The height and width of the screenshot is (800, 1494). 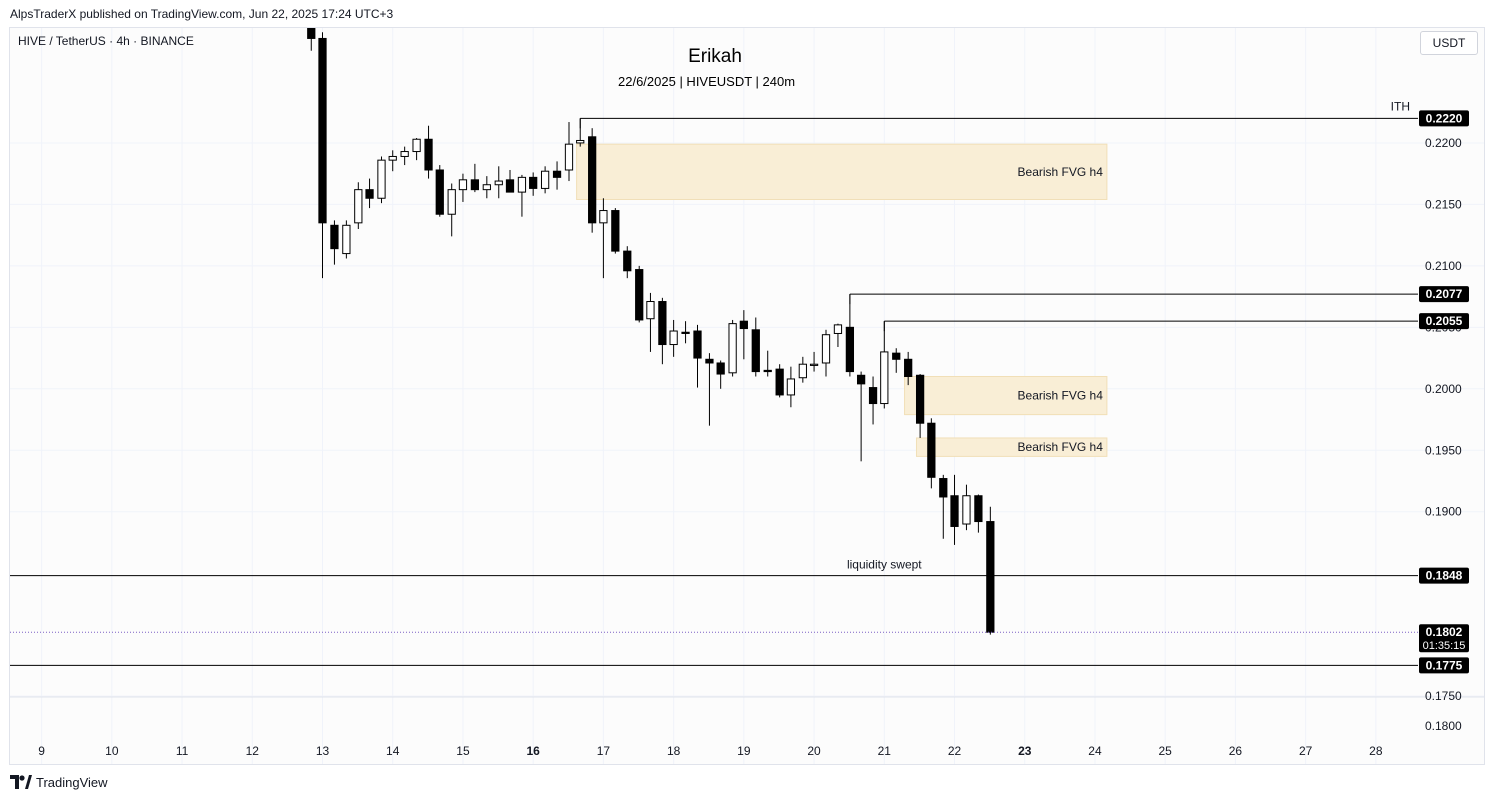 What do you see at coordinates (1095, 751) in the screenshot?
I see `x-tick-label: 24` at bounding box center [1095, 751].